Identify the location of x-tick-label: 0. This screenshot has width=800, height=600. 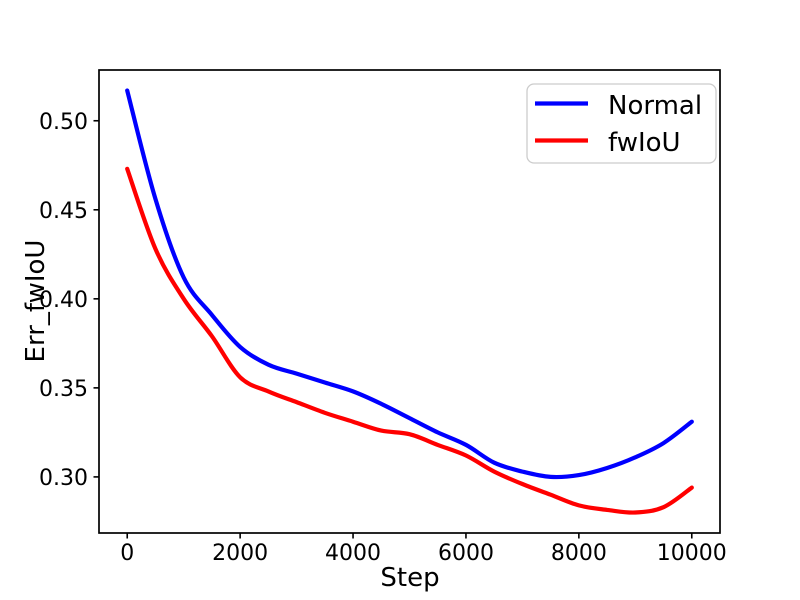
(127, 553).